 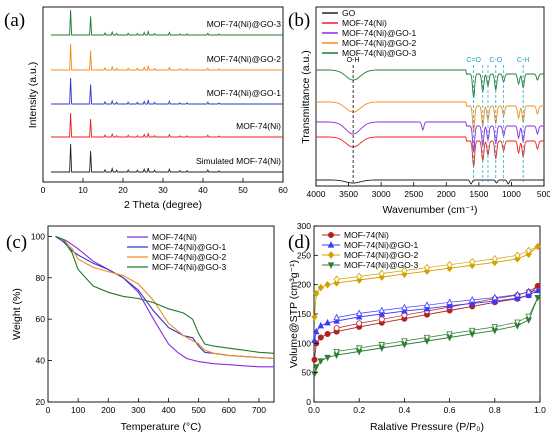 I want to click on xrd-series-label-4: MOF-74(Ni)@GO-3, so click(x=244, y=24).